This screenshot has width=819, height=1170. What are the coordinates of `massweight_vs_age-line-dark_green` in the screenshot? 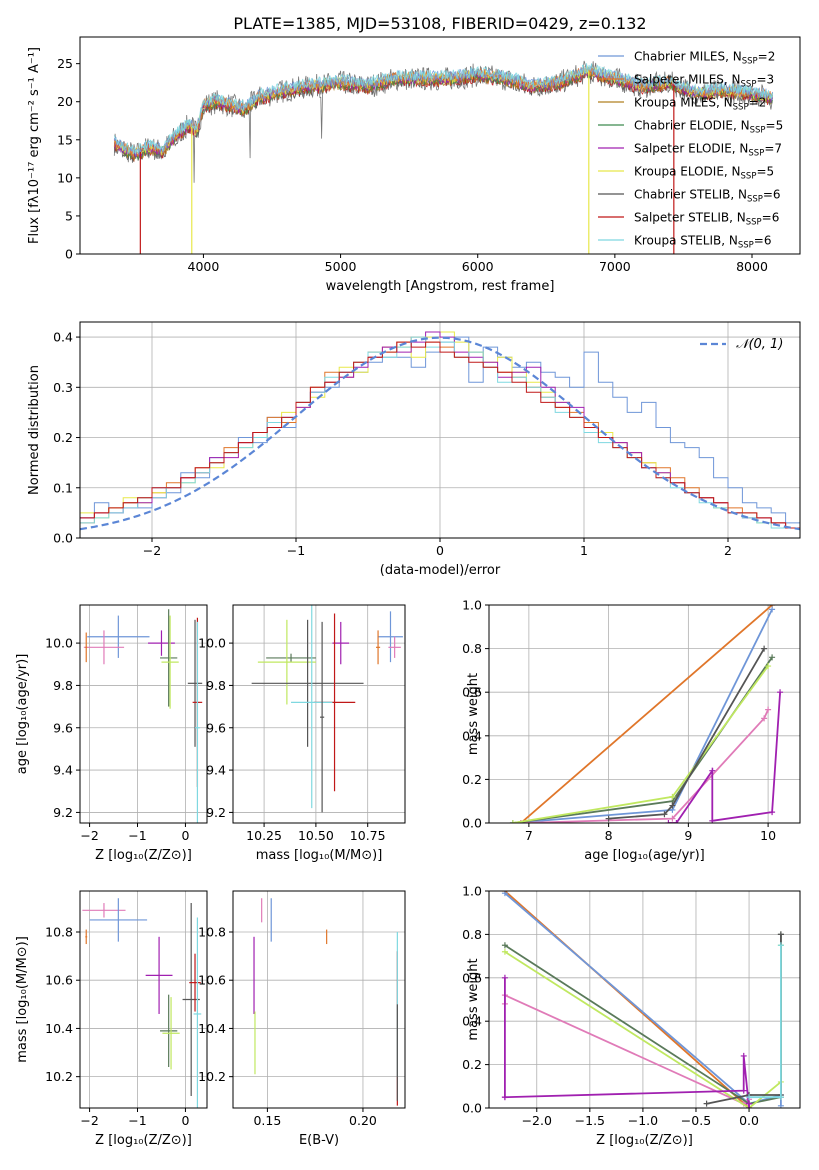 It's located at (642, 739).